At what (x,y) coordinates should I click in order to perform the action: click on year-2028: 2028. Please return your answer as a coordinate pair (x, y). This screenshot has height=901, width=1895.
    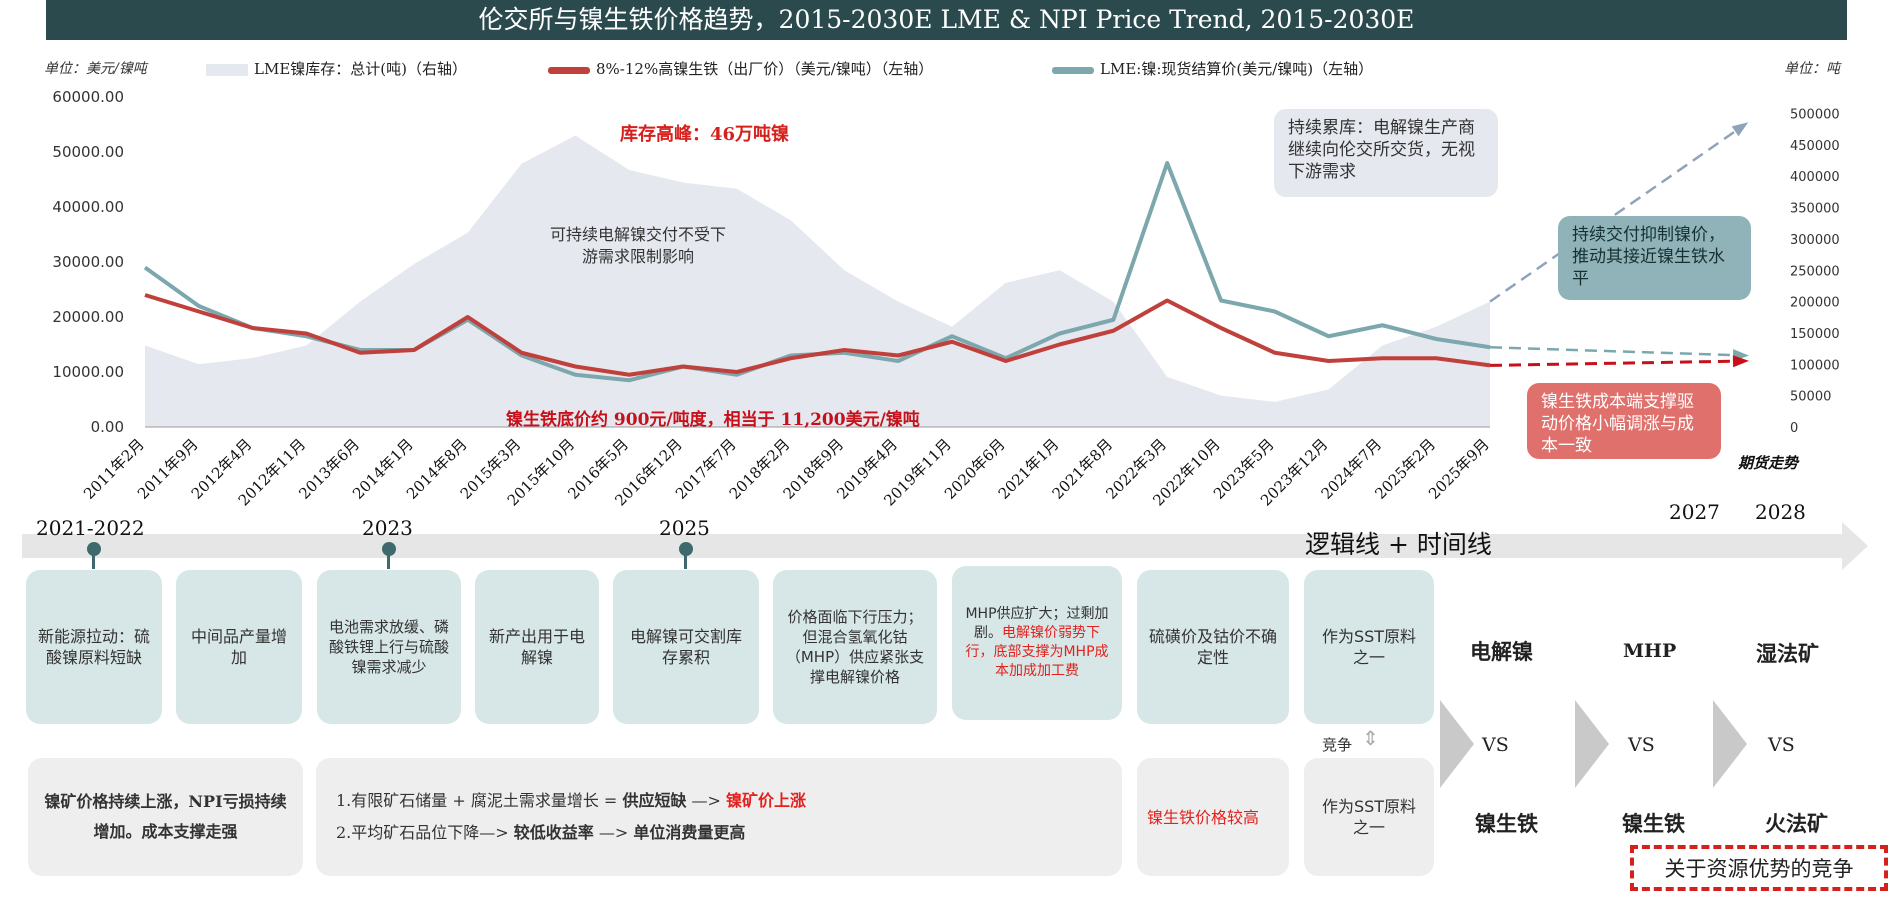
    Looking at the image, I should click on (1780, 512).